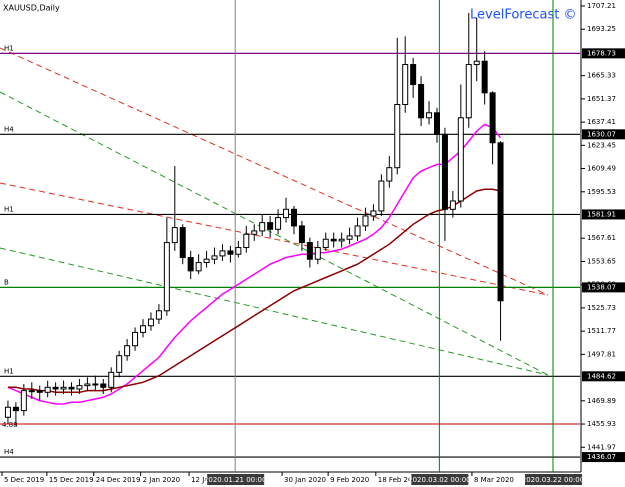 This screenshot has height=487, width=625. I want to click on level-value: 1581.91, so click(601, 214).